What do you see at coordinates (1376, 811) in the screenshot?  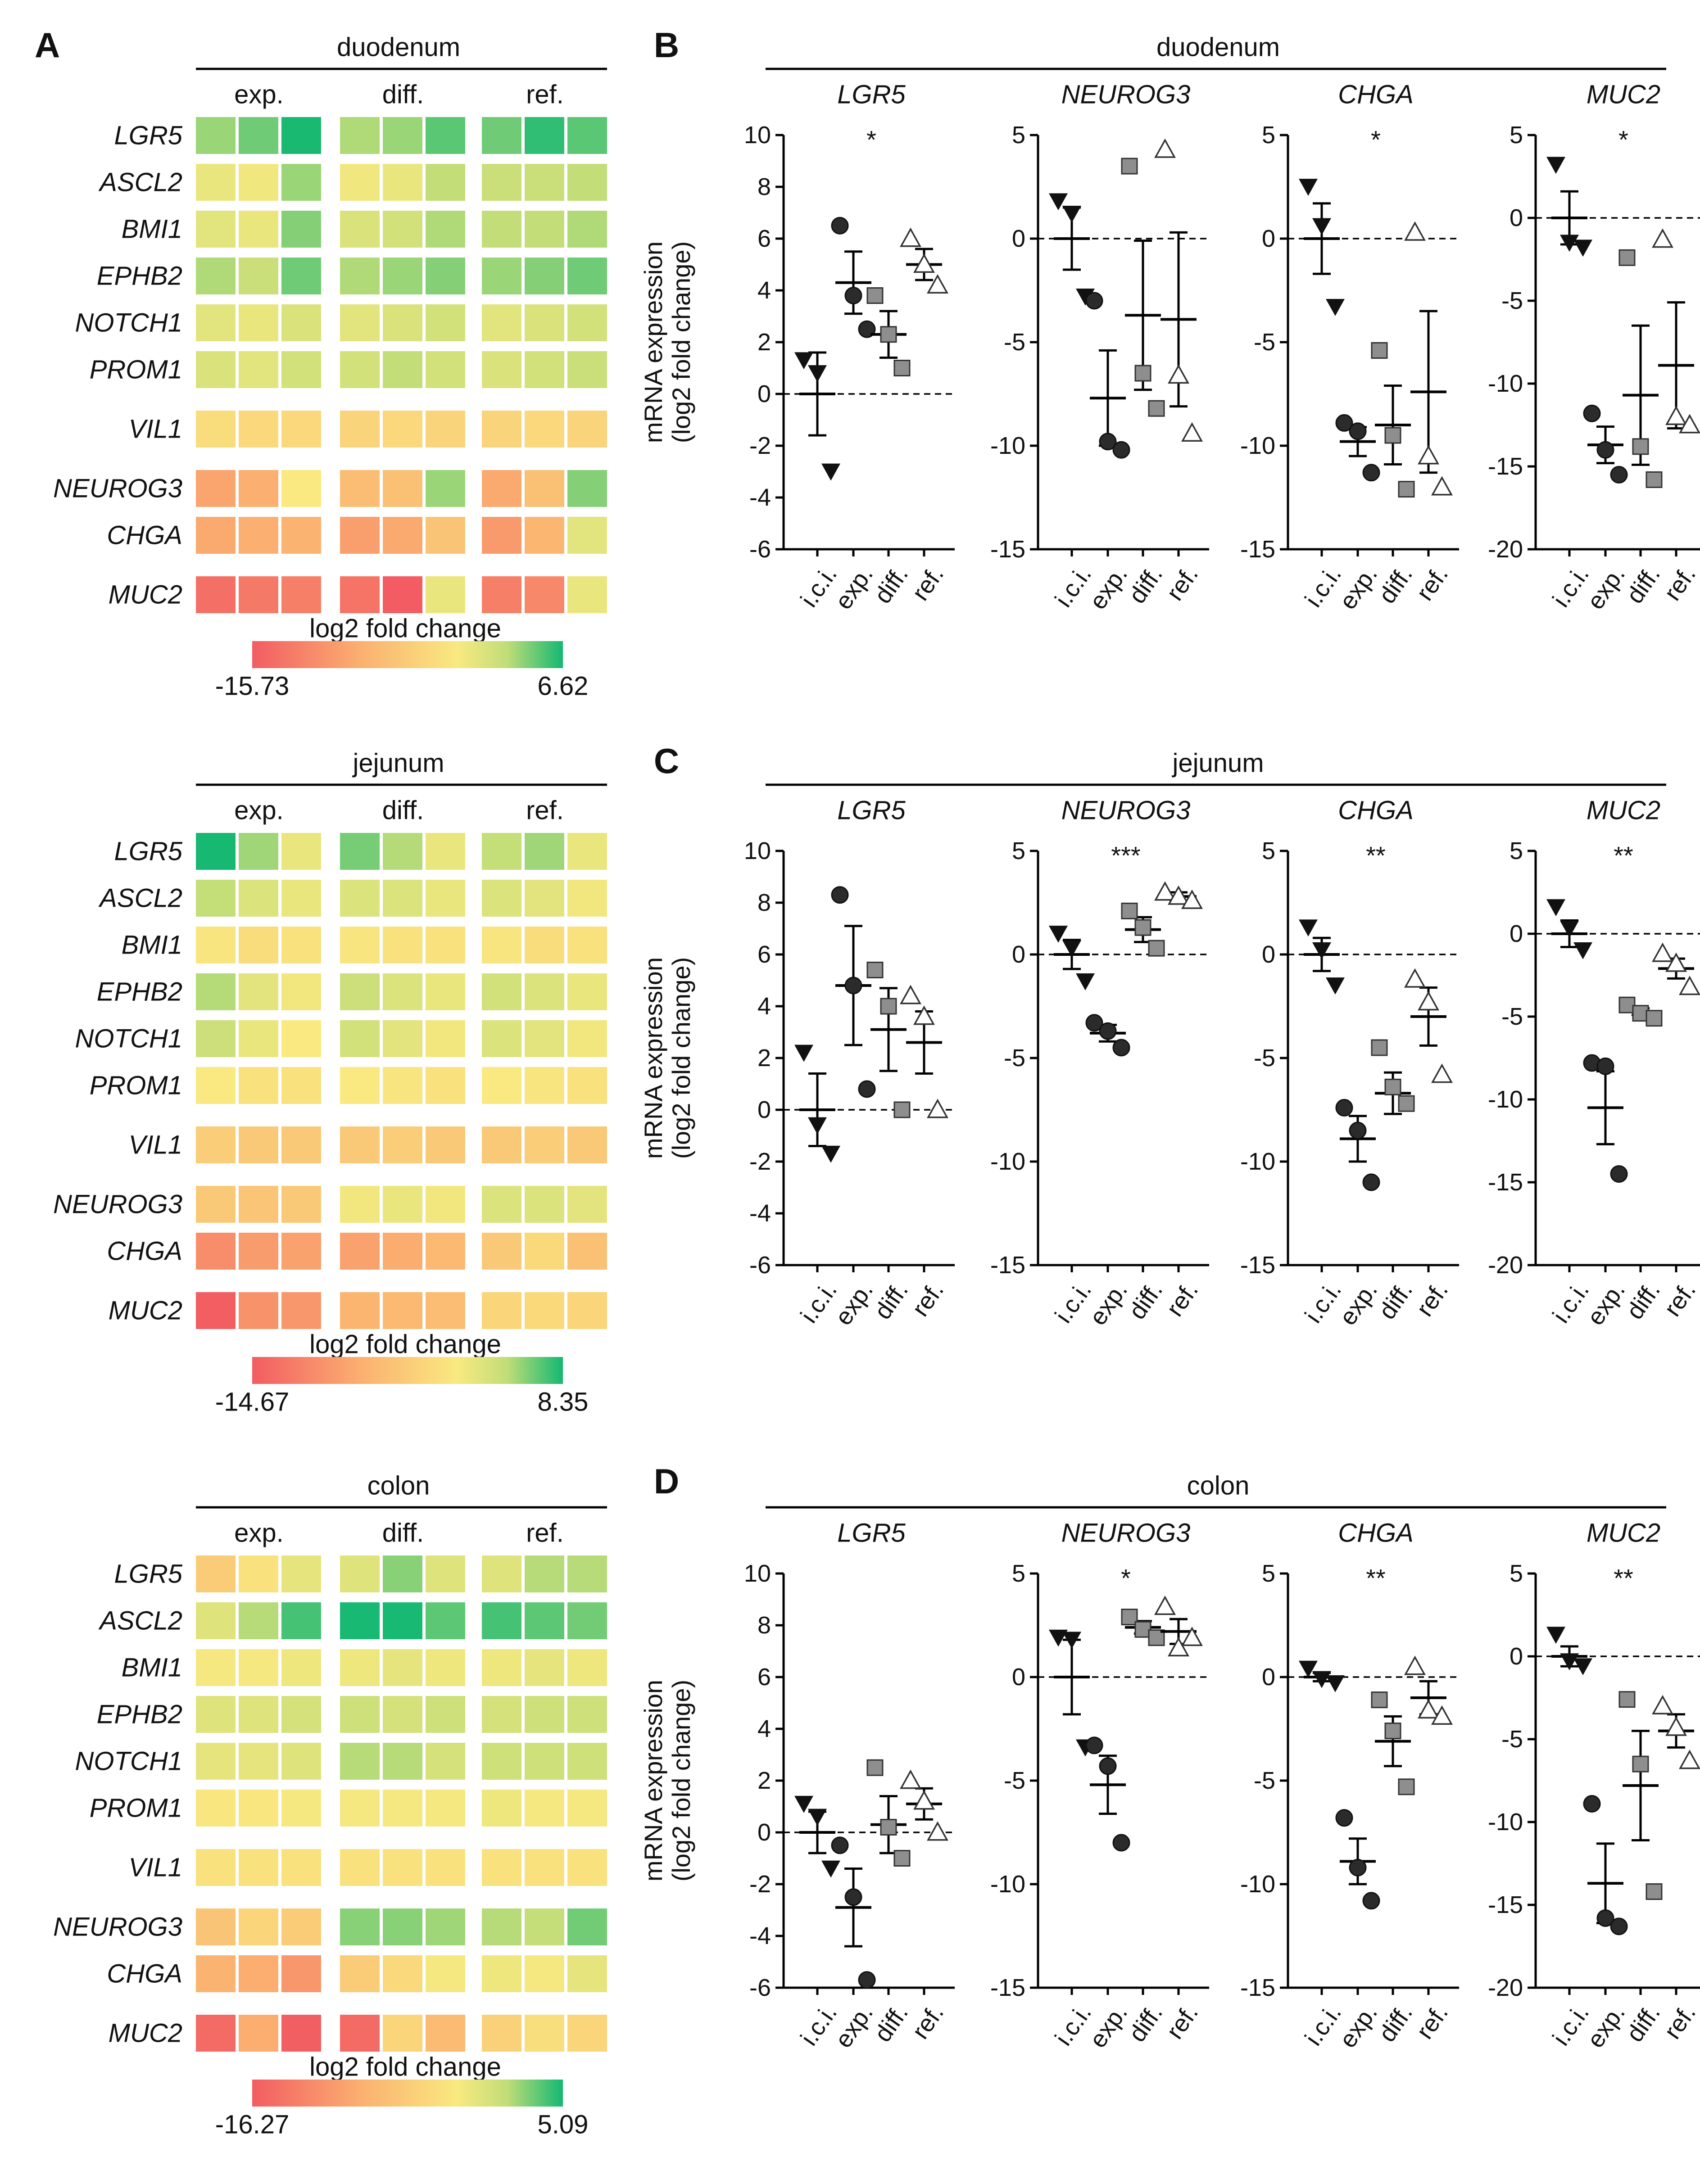 I see `subplot-gene-title: CHGA` at bounding box center [1376, 811].